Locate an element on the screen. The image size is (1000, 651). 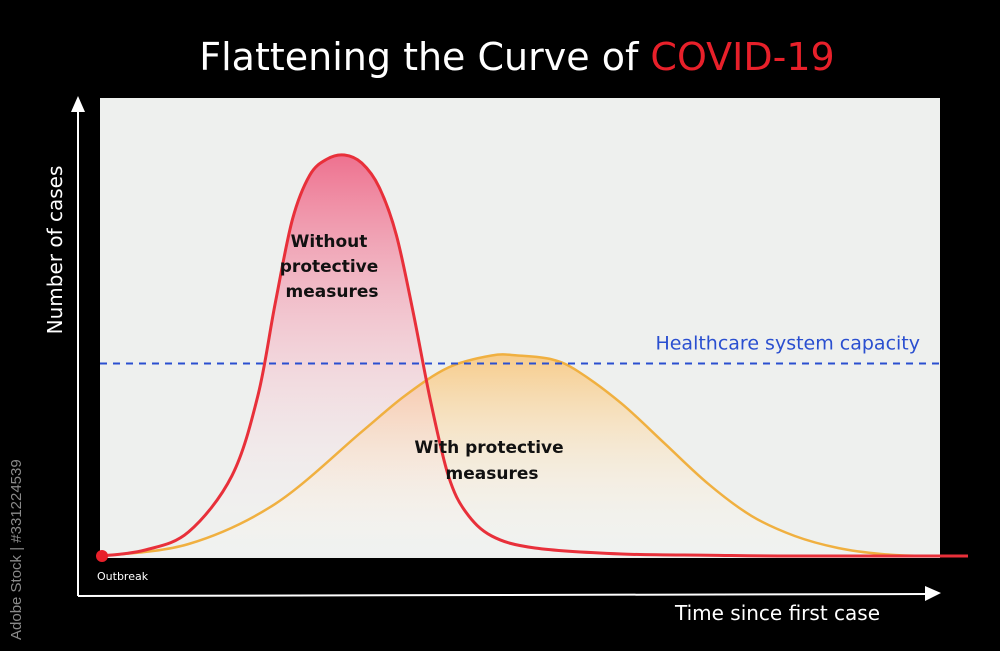
watermark: Adobe Stock | #331224539 is located at coordinates (16, 549).